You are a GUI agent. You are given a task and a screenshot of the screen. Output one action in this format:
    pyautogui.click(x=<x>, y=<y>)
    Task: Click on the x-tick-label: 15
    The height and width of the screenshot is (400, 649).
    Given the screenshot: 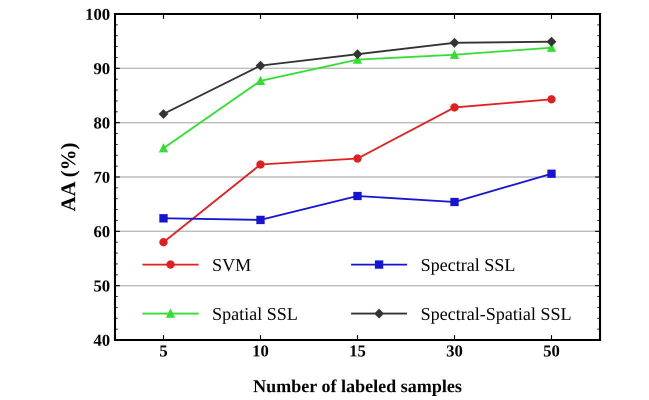 What is the action you would take?
    pyautogui.click(x=358, y=351)
    